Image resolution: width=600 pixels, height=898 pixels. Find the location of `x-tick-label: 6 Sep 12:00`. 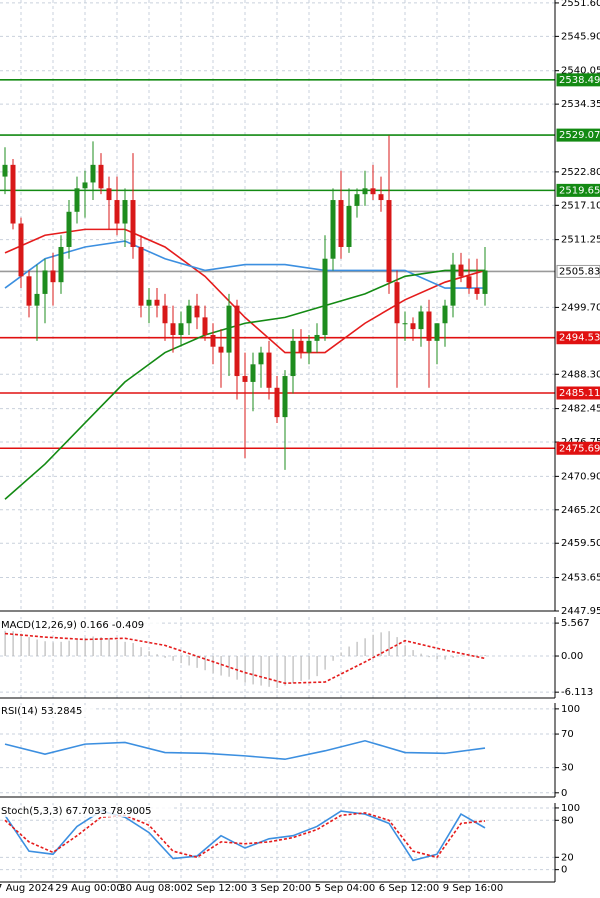

x-tick-label: 6 Sep 12:00 is located at coordinates (409, 888).